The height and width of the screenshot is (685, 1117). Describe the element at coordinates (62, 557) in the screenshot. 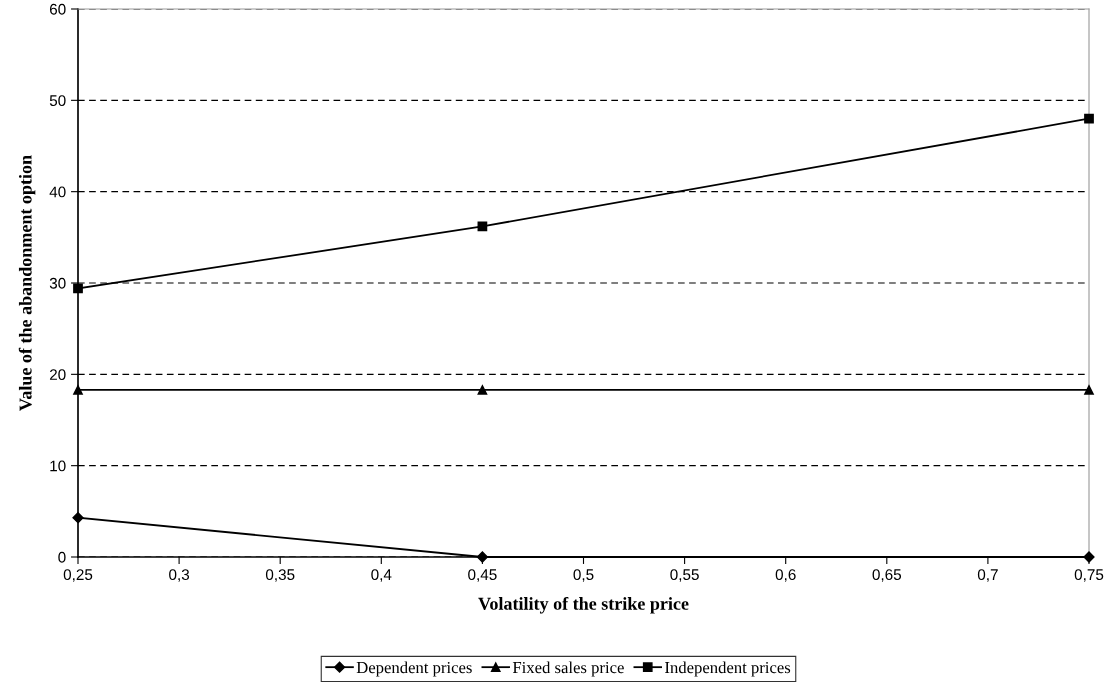

I see `y-tick-label: 0` at that location.